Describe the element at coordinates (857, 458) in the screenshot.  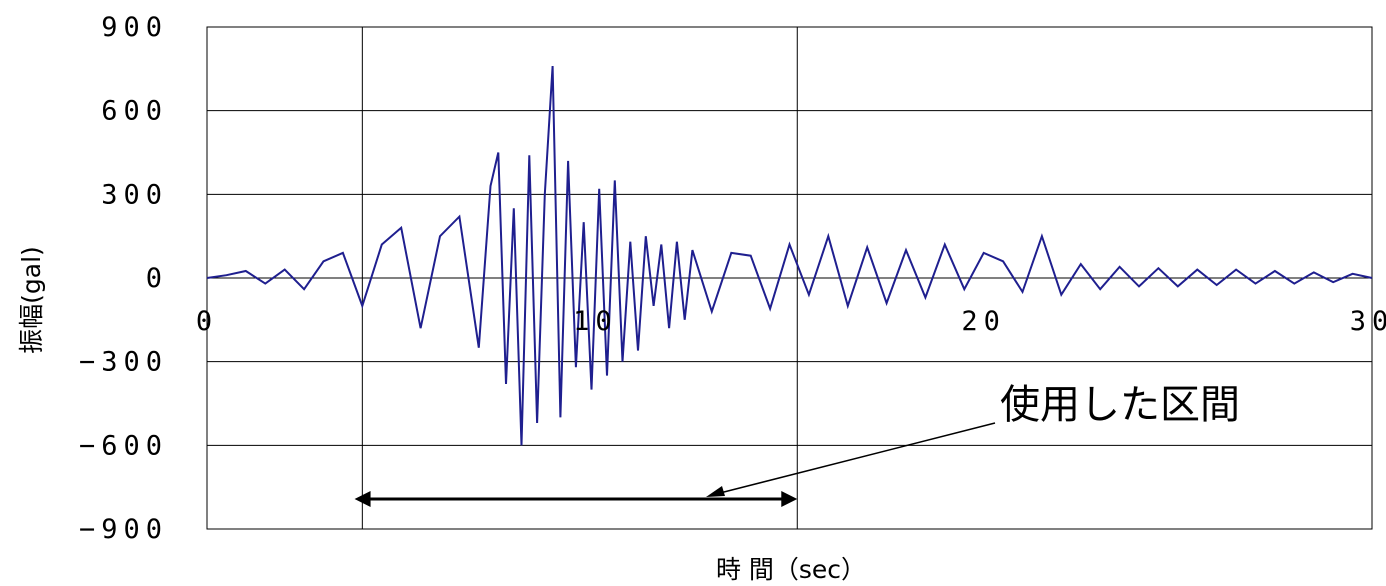
I see `pointer-arrow-line` at that location.